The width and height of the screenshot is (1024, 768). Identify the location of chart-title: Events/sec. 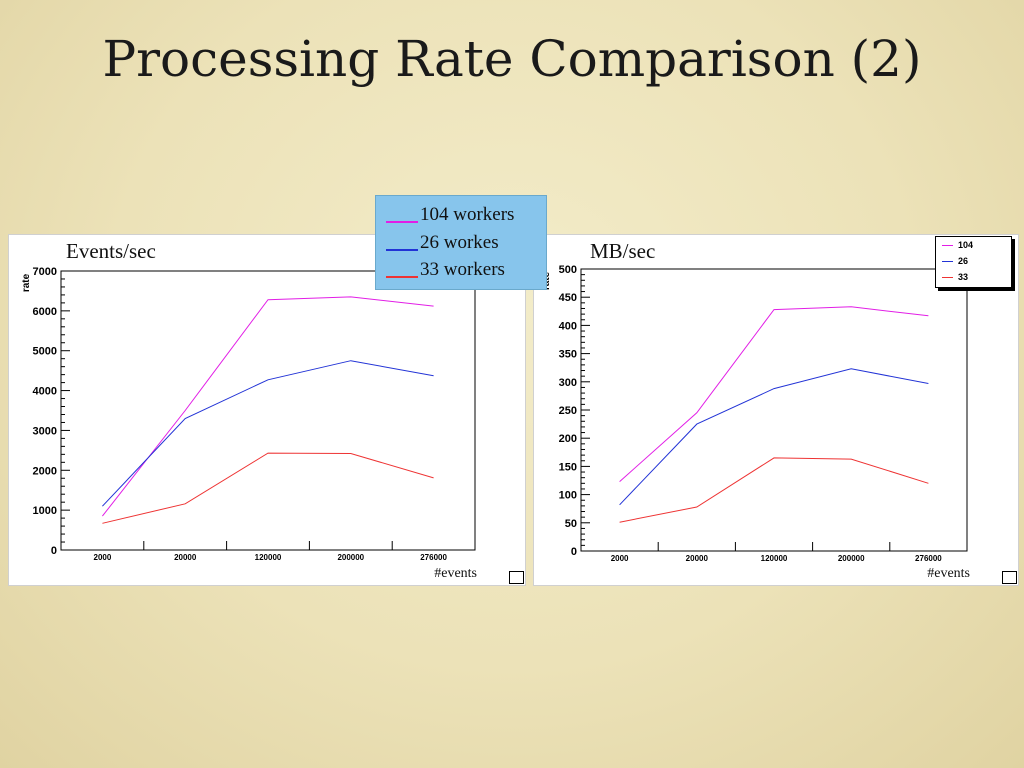
(111, 251).